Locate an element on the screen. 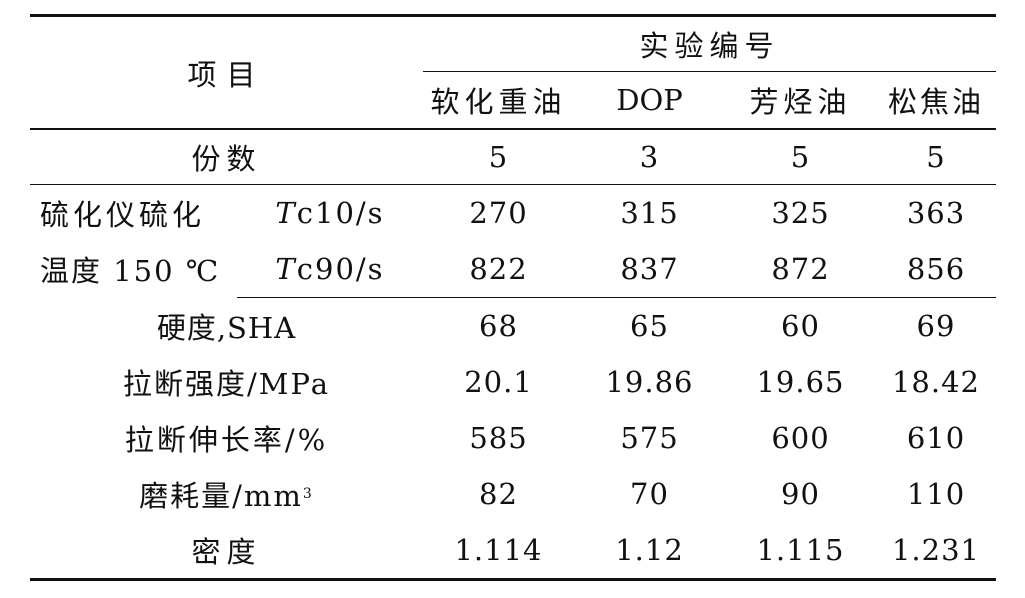 The image size is (1025, 598). header-col-2: DOP is located at coordinates (649, 100).